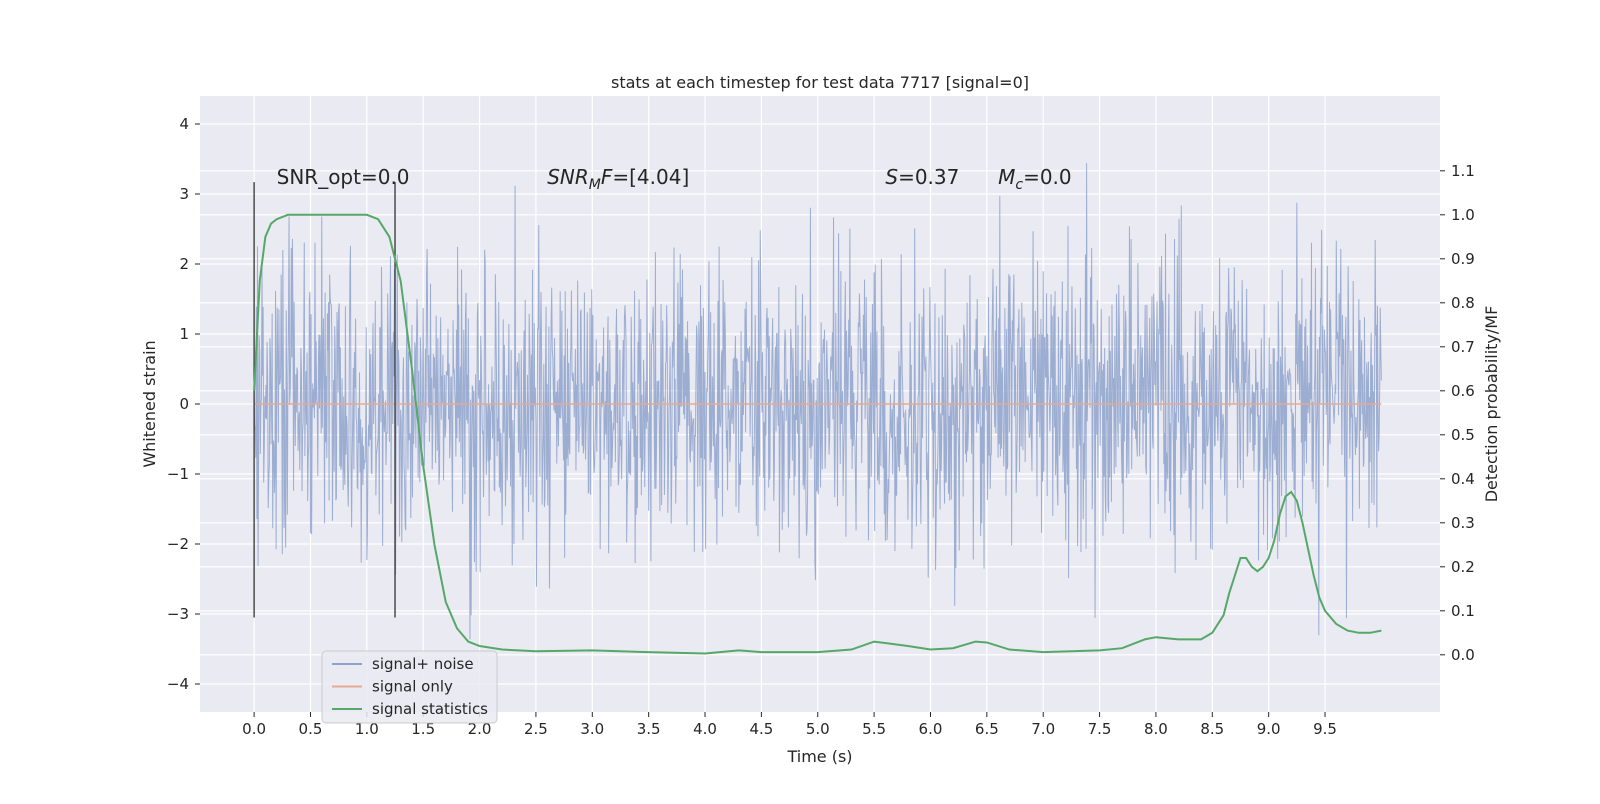  What do you see at coordinates (568, 177) in the screenshot?
I see `annotation-snr-mf-base: SNR` at bounding box center [568, 177].